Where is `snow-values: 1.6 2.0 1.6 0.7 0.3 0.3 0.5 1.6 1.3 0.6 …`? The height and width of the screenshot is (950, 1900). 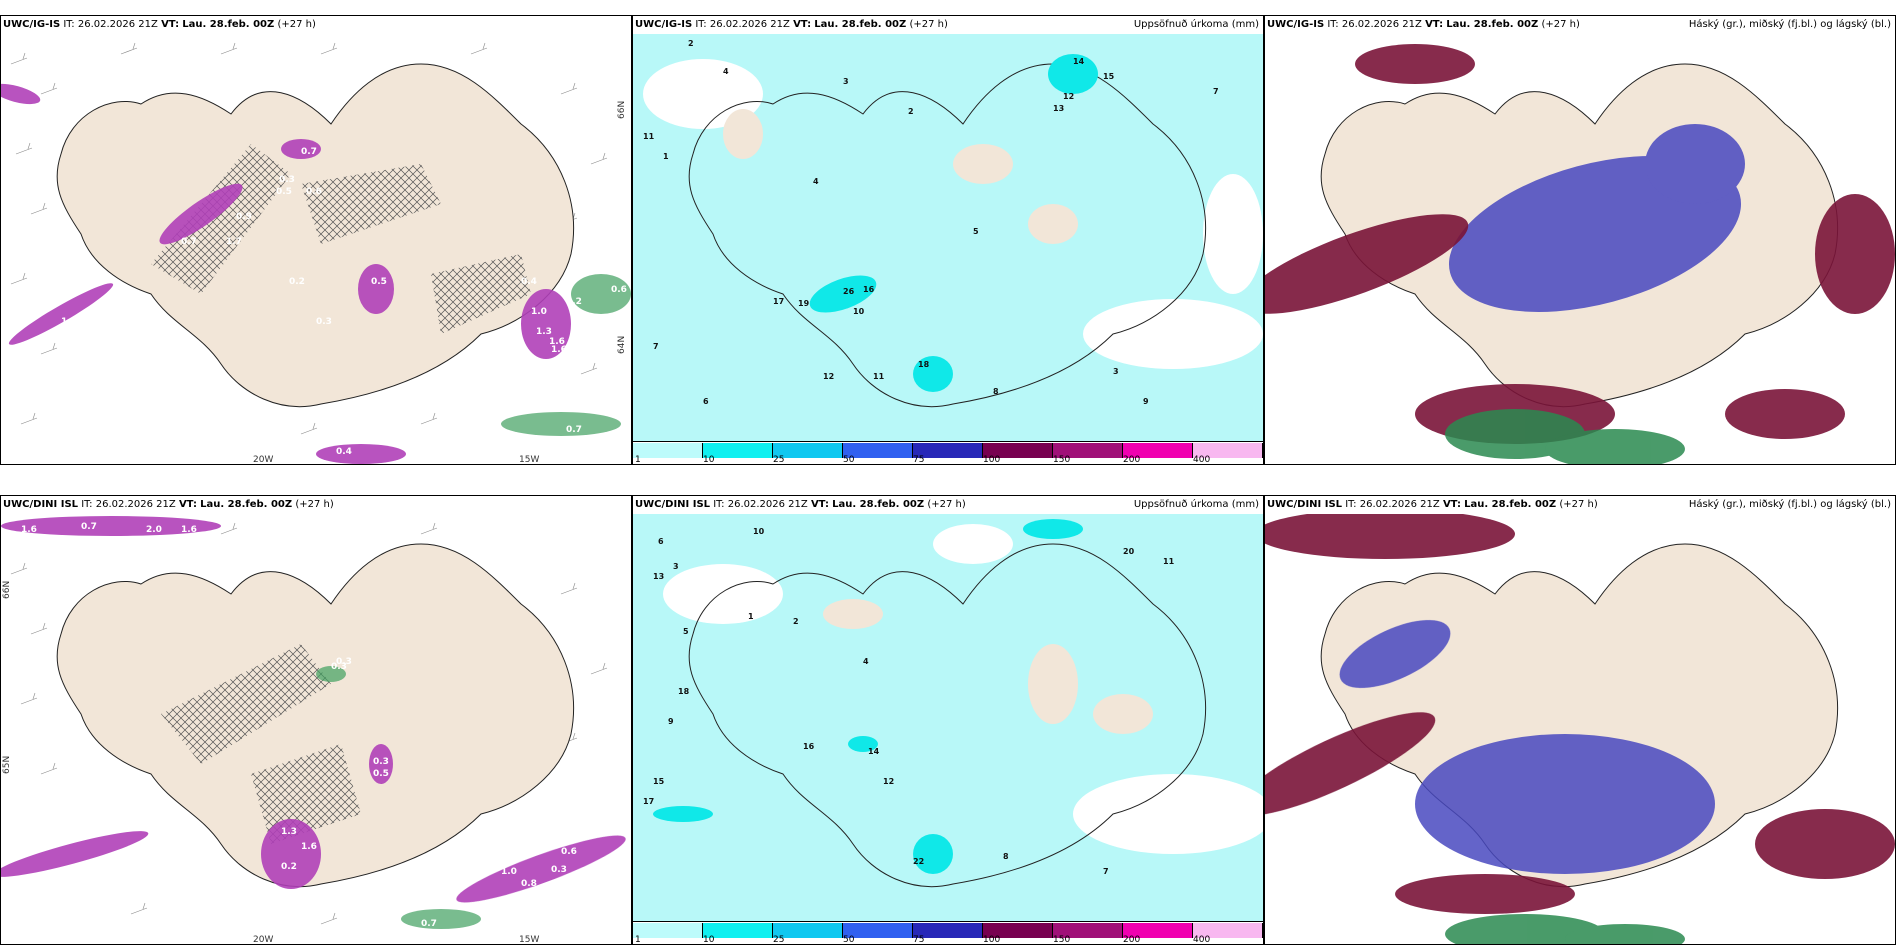
snow-values: 1.6 2.0 1.6 0.7 0.3 0.3 0.5 1.6 1.3 0.6 … is located at coordinates (309, 725).